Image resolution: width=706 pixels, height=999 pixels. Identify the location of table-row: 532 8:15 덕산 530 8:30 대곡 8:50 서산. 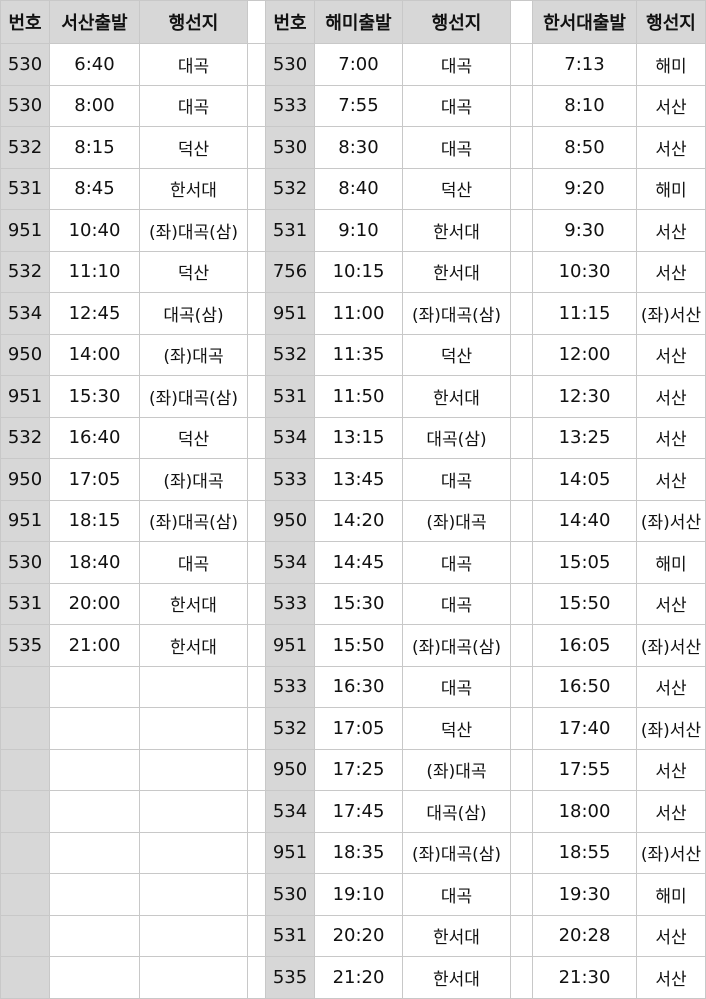
(353, 147).